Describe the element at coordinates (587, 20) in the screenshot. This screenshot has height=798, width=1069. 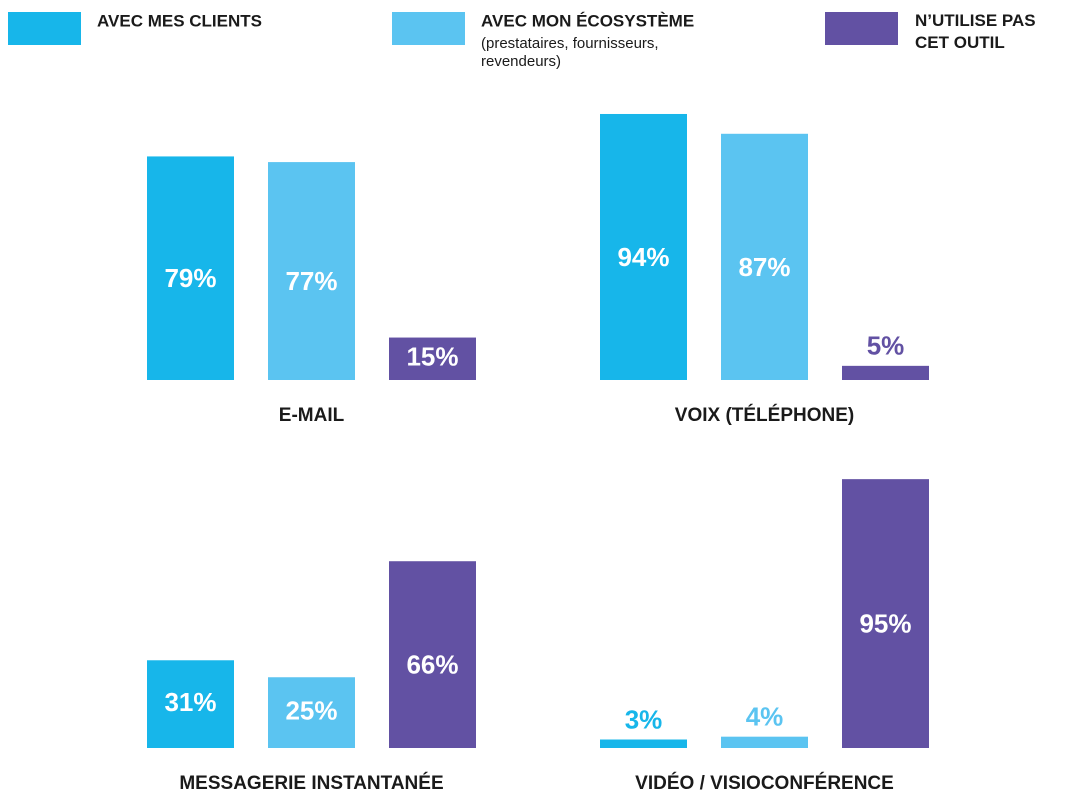
I see `legend-label: AVEC MON ÉCOSYSTÈME` at that location.